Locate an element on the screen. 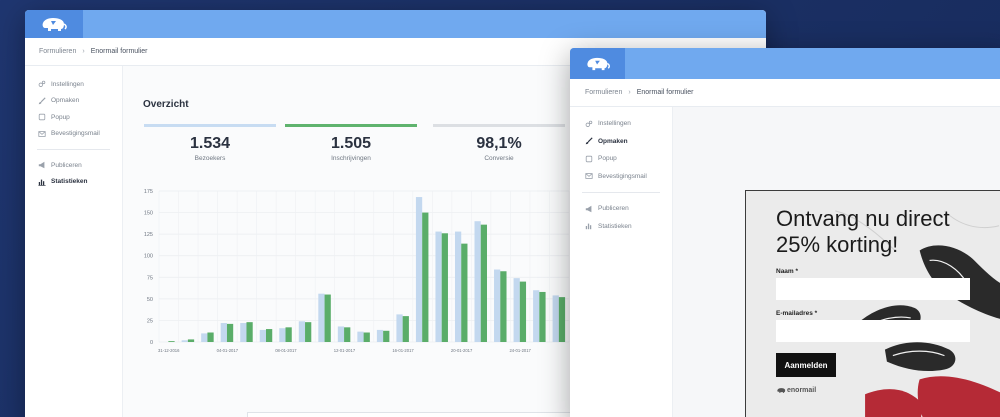  x-tick-label: 16-01-2017 is located at coordinates (403, 350).